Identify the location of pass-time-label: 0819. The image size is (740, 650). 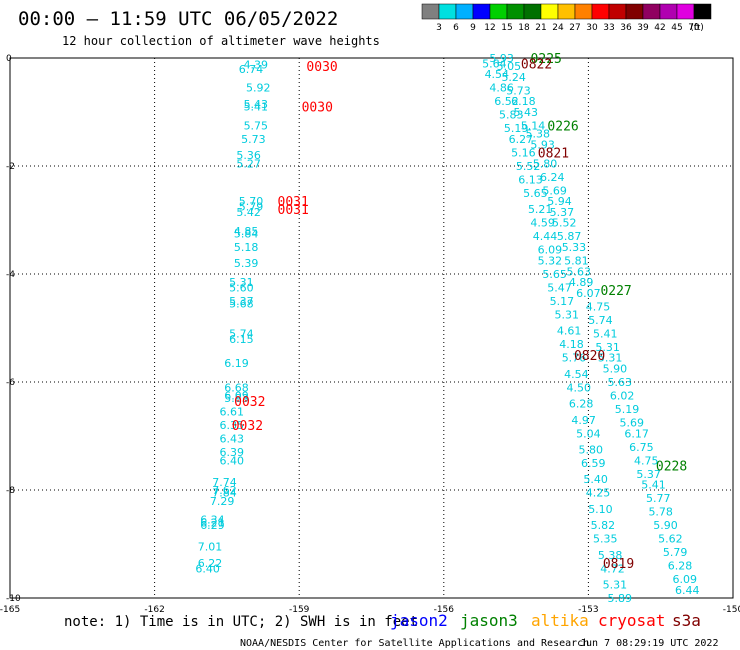
(618, 564).